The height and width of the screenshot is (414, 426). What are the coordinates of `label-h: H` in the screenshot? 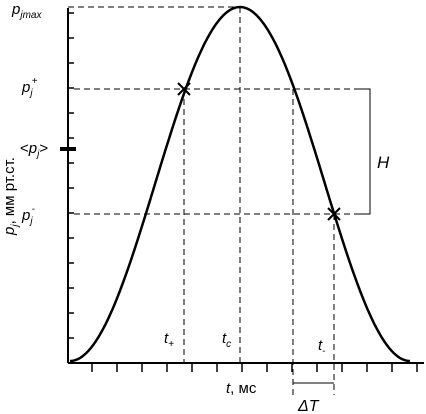 It's located at (383, 162).